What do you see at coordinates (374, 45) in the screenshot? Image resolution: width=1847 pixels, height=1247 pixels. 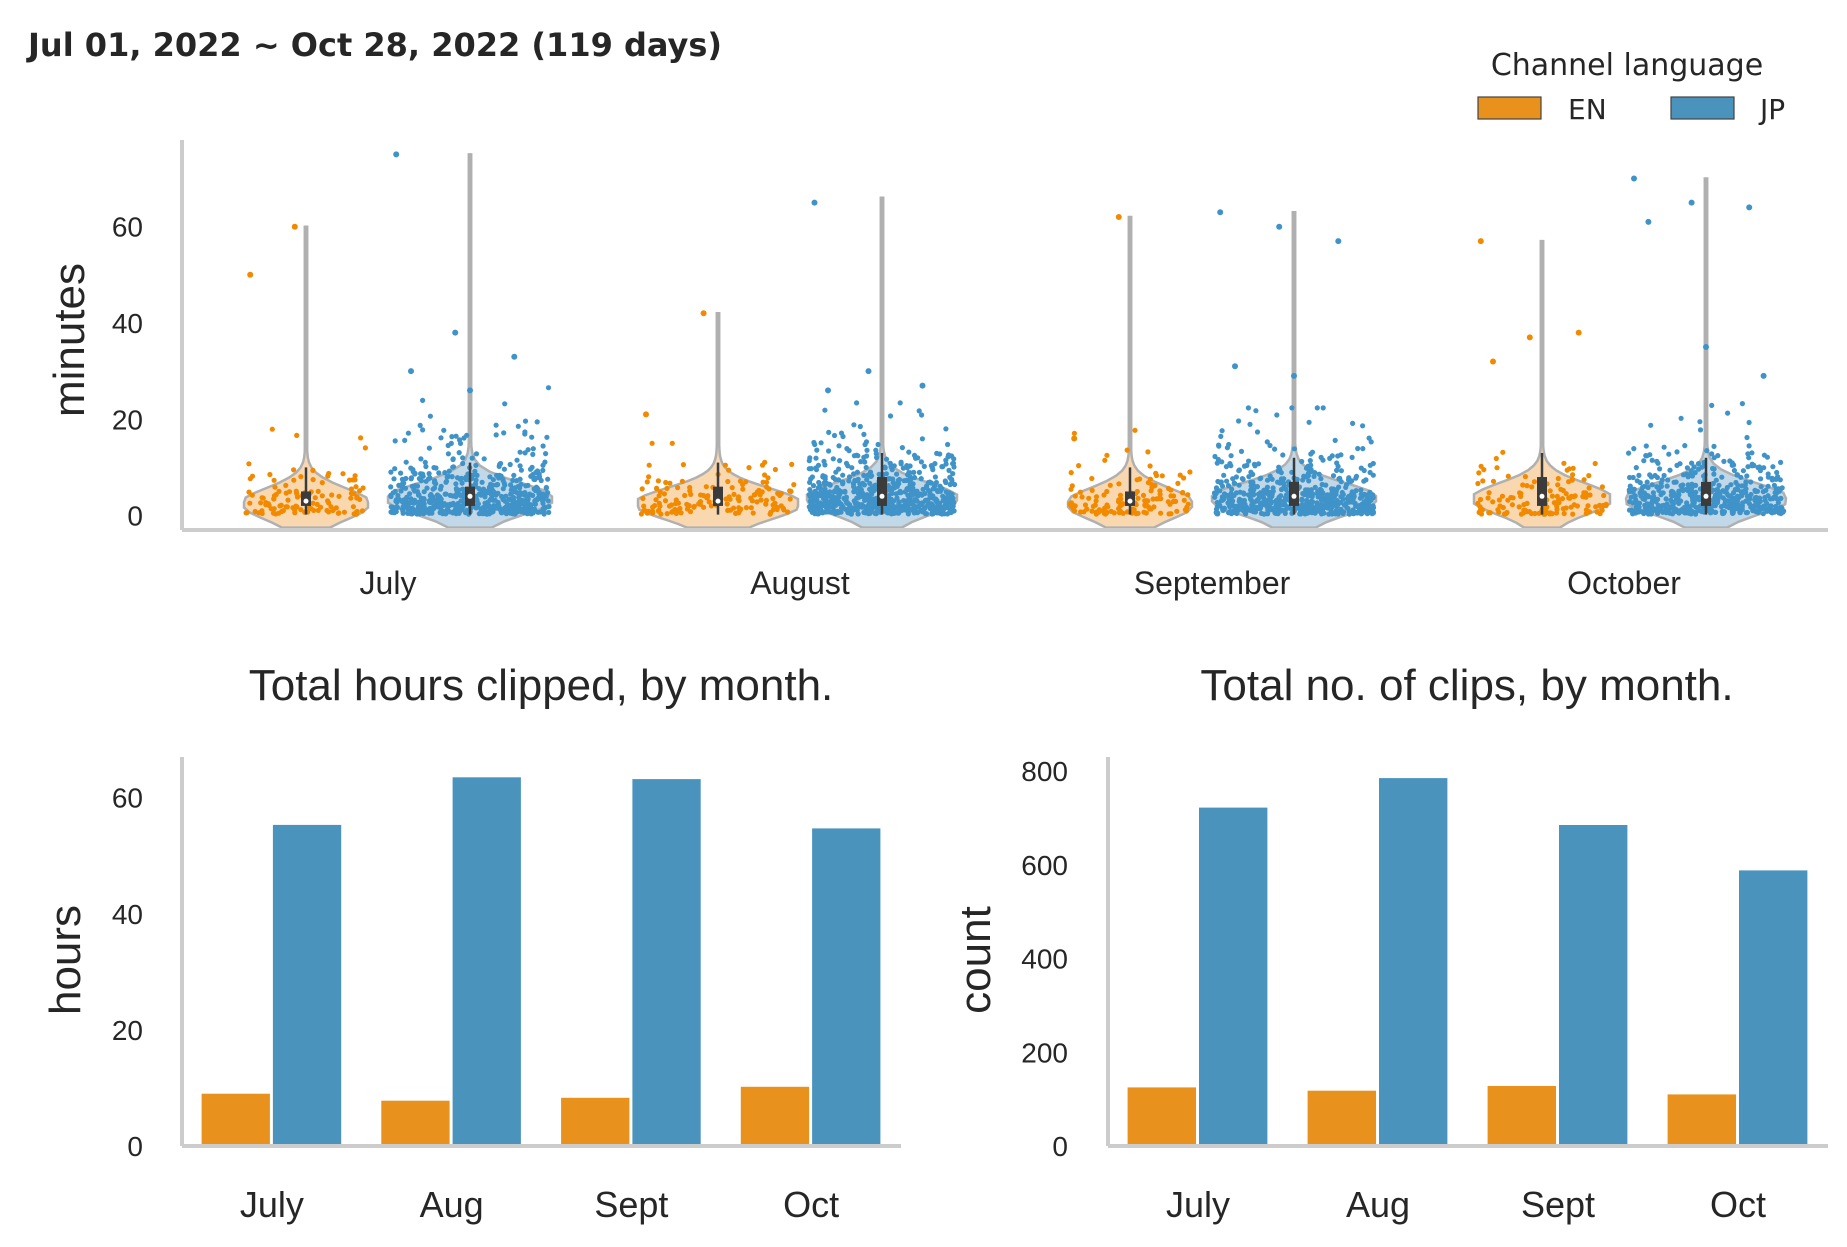 I see `date-range-title: Jul 01, 2022 ~ Oct 28, 2022 (119 days)` at bounding box center [374, 45].